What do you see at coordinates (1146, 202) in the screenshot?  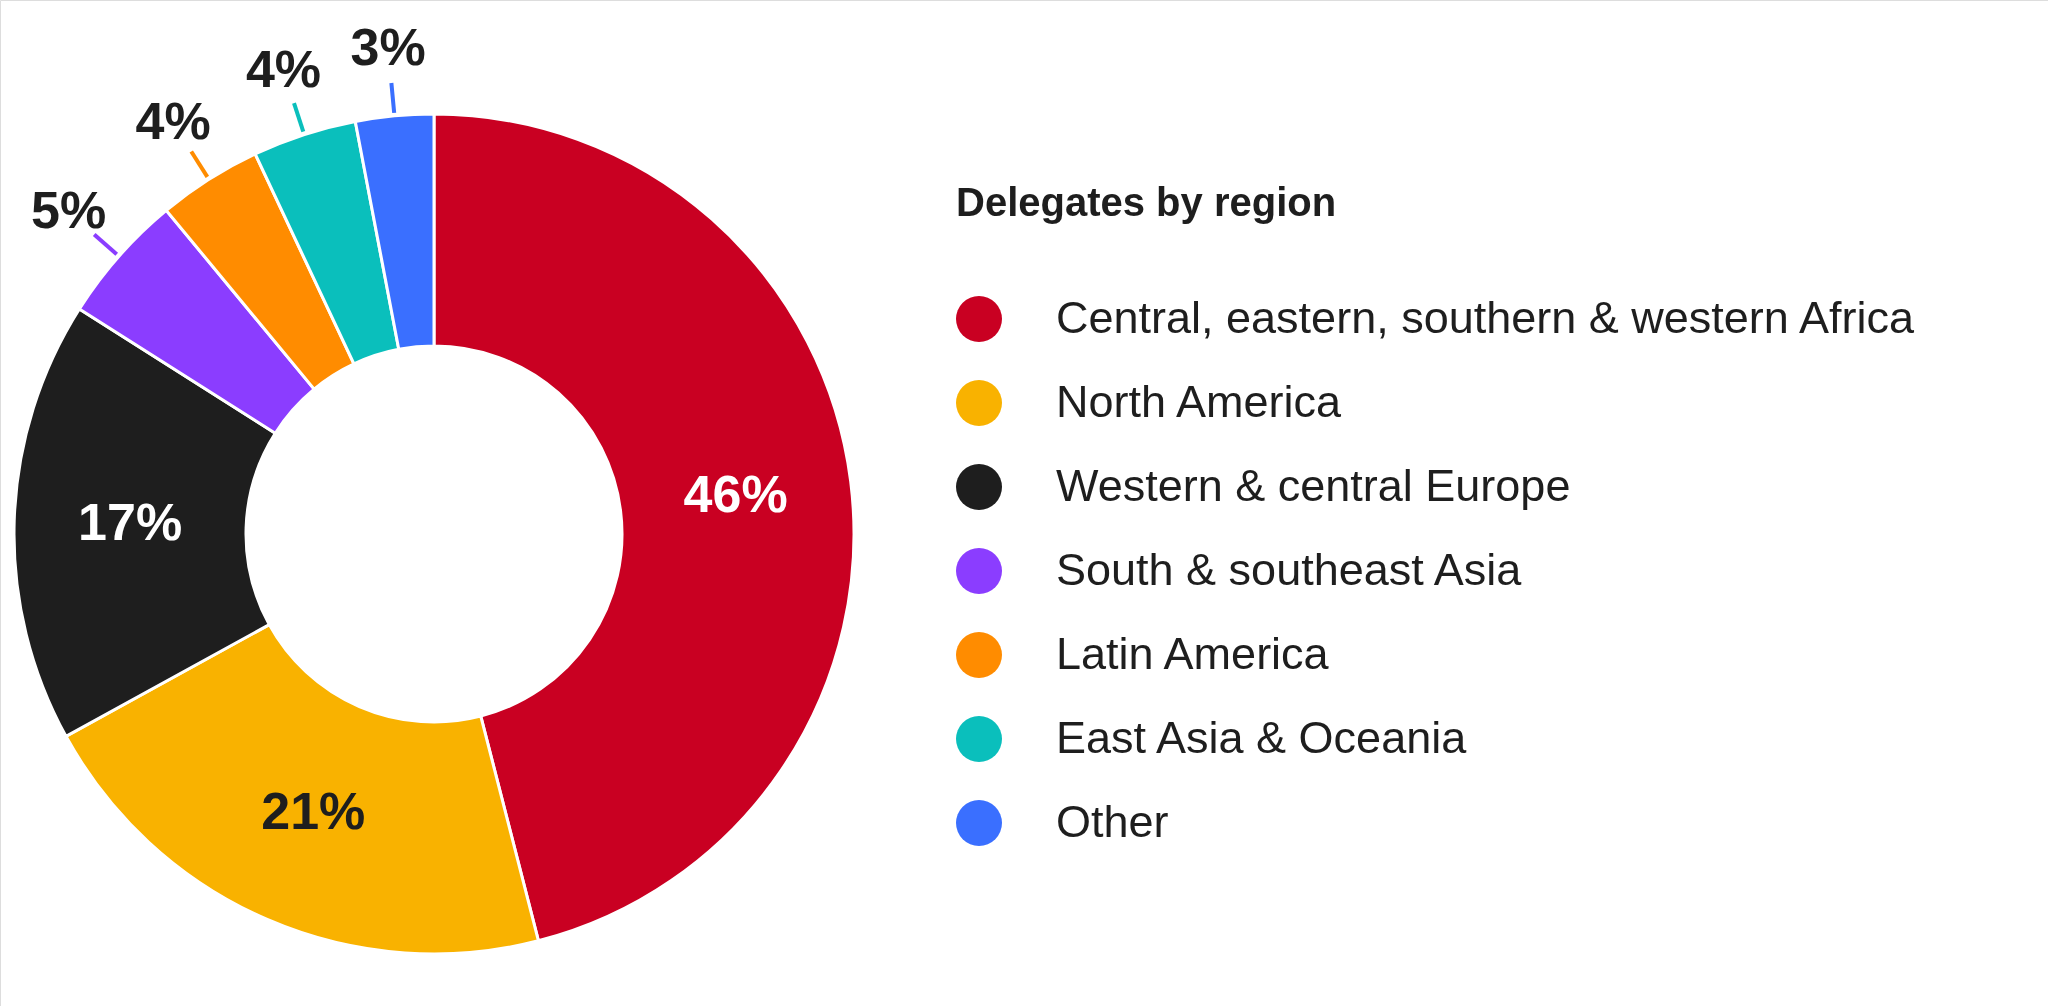 I see `legend-title: Delegates by region` at bounding box center [1146, 202].